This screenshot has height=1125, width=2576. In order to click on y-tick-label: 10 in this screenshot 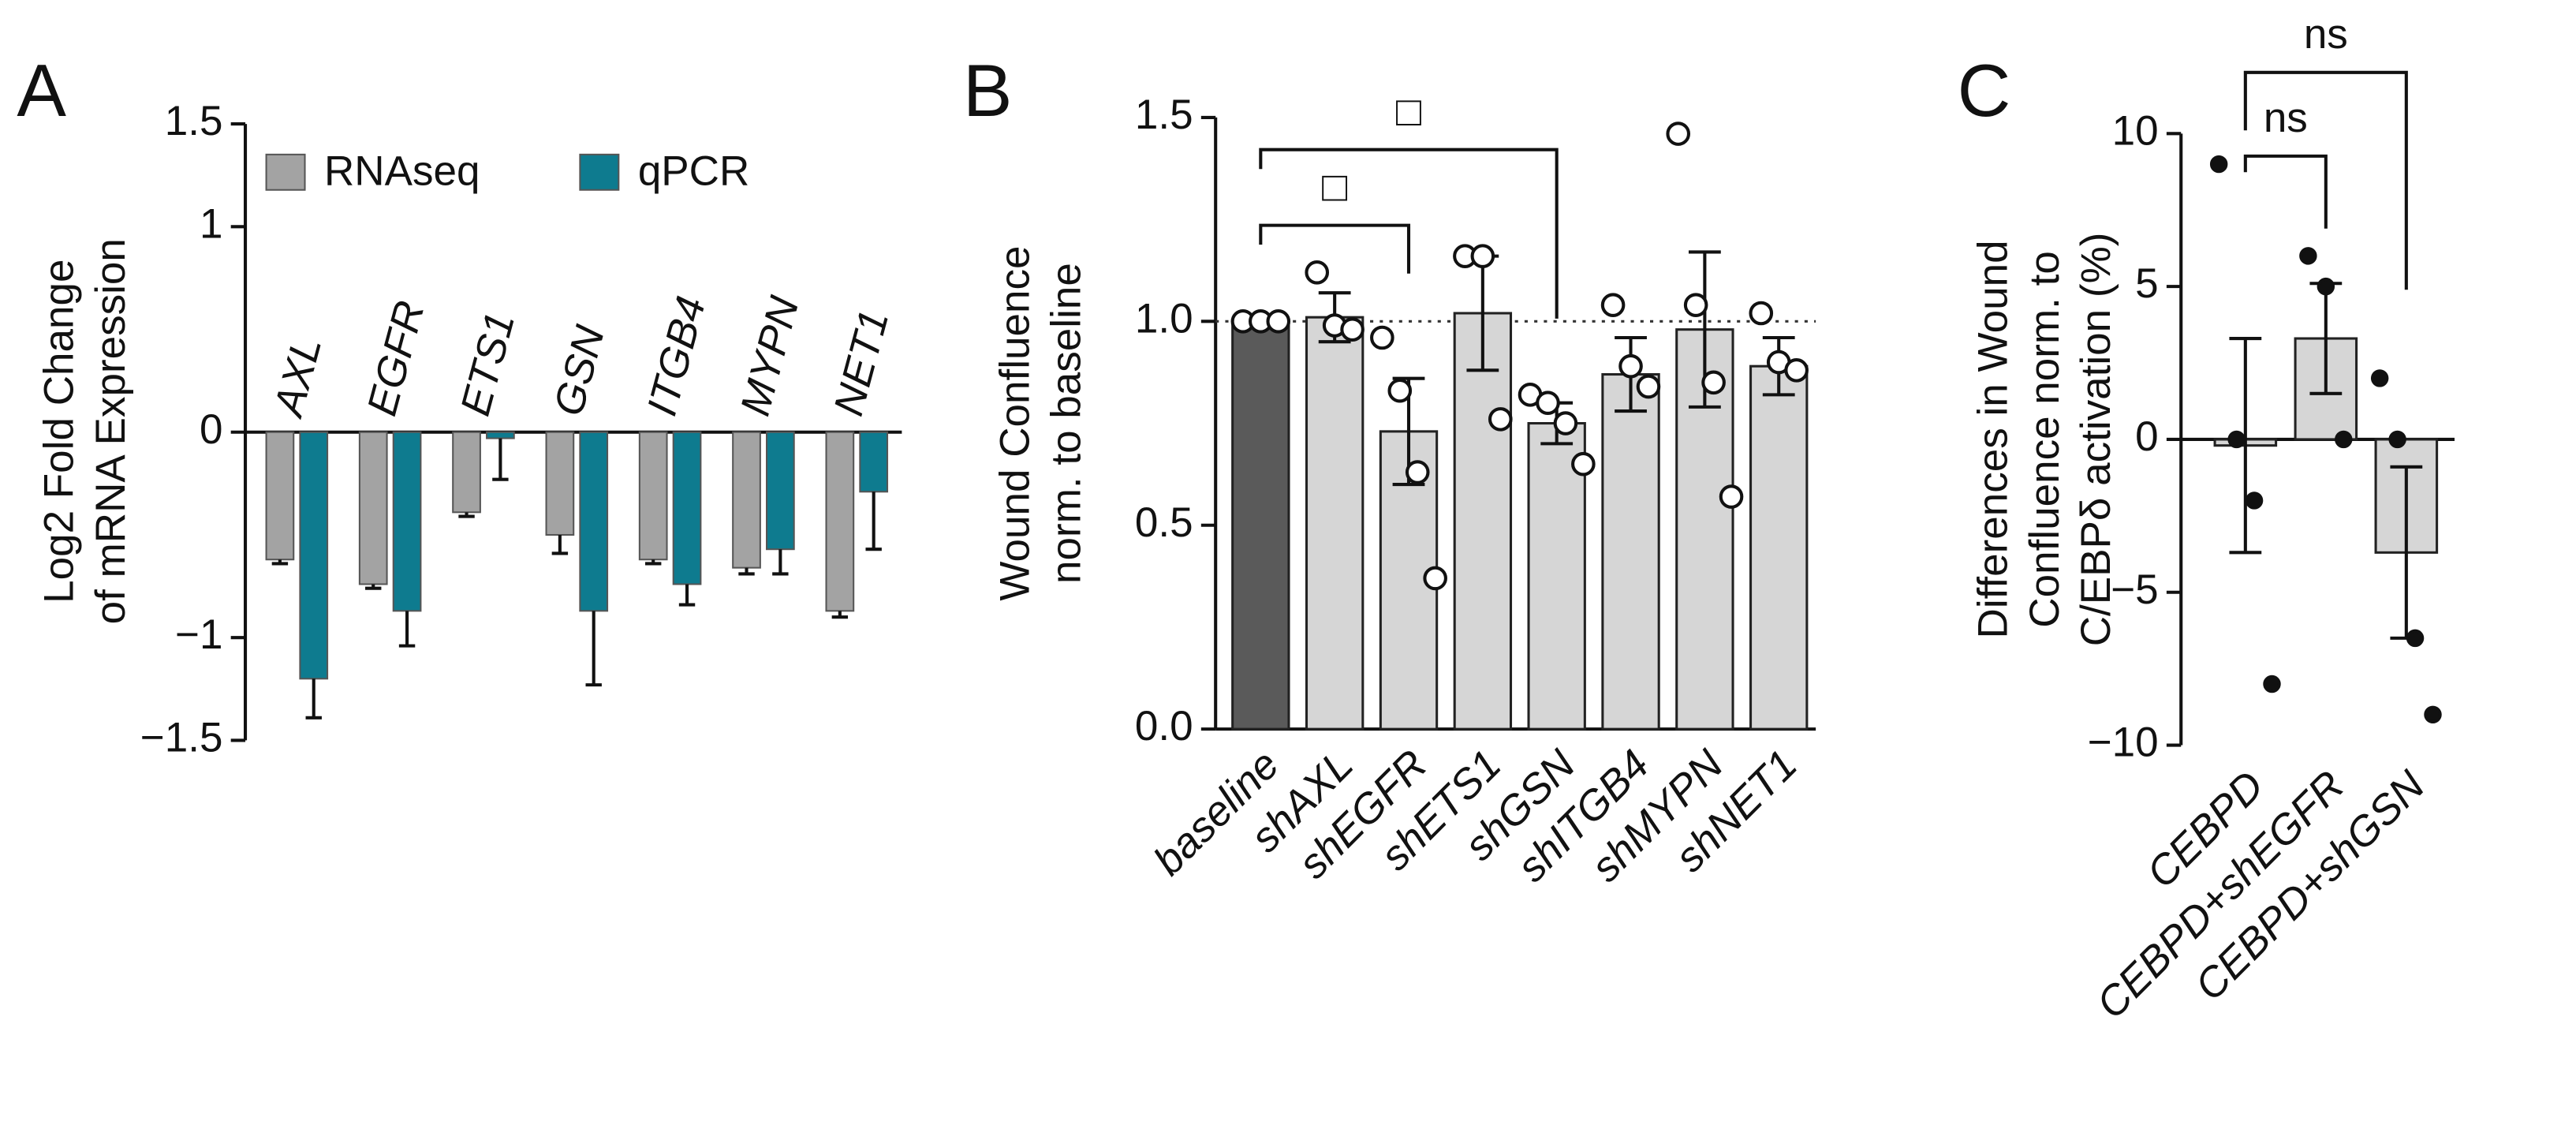, I will do `click(2135, 130)`.